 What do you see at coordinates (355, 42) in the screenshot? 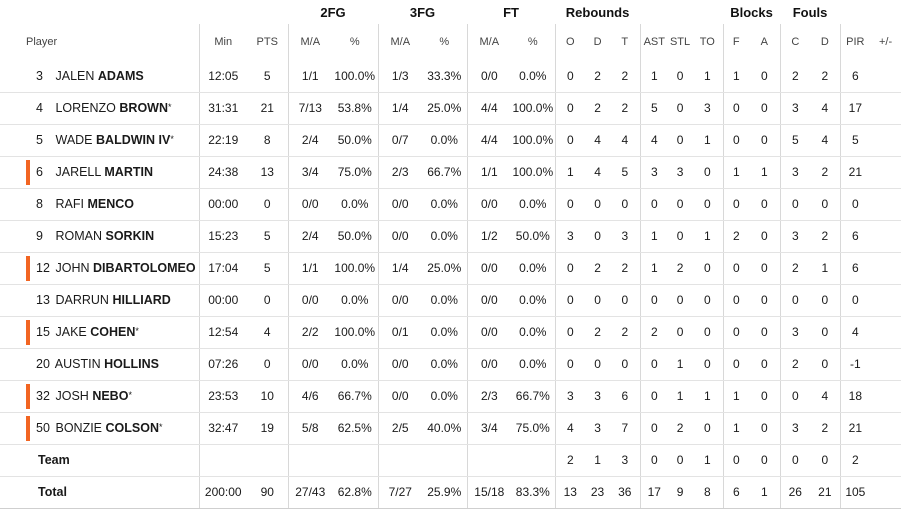
I see `col-2fg-pct: %` at bounding box center [355, 42].